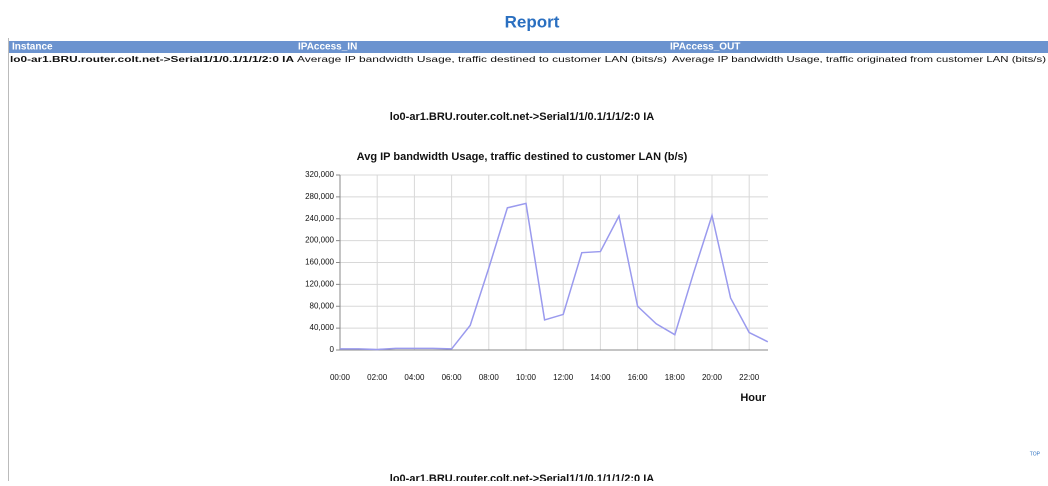 The height and width of the screenshot is (486, 1048). I want to click on y-tick-label: 160,000, so click(319, 262).